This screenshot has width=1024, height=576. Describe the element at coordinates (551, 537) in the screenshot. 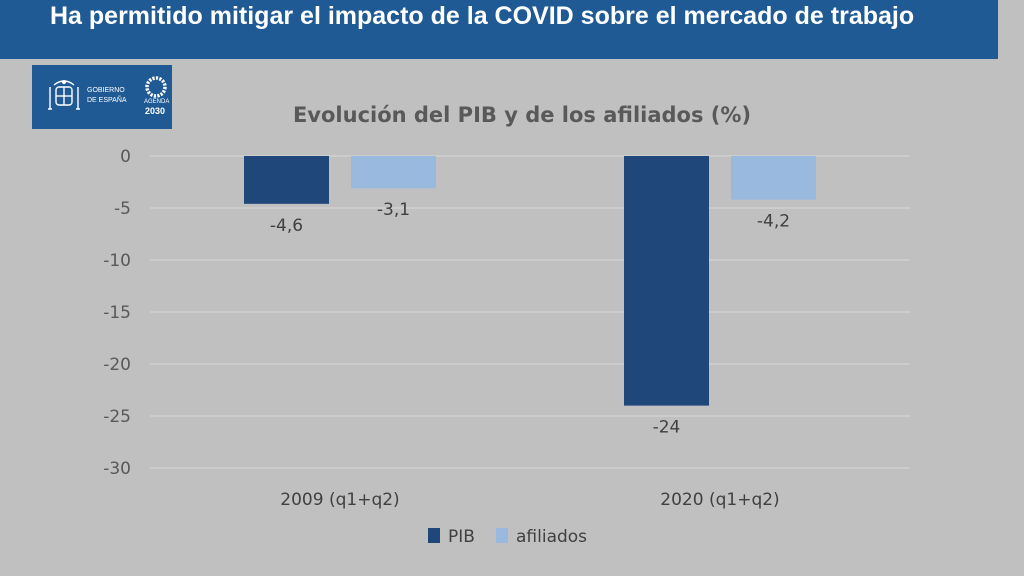

I see `legend-label: afiliados` at that location.